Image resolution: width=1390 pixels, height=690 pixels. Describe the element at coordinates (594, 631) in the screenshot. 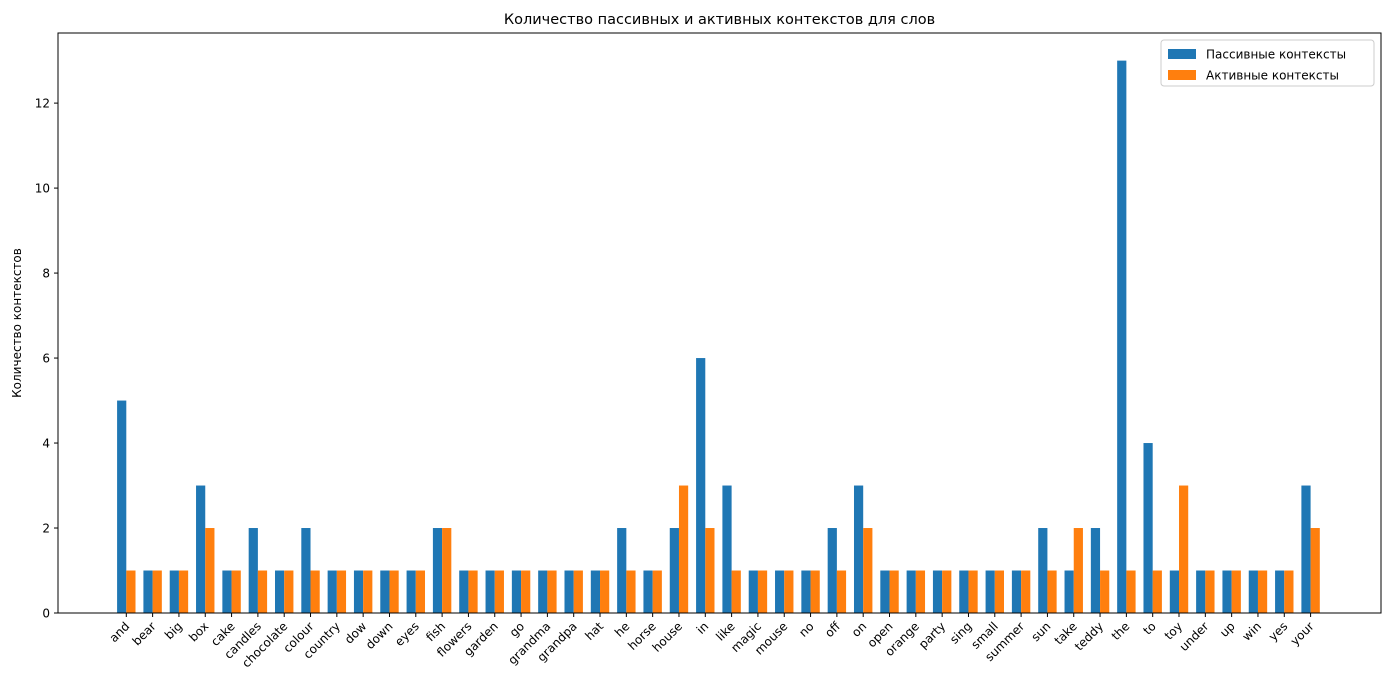

I see `x-tick-label: hat` at that location.